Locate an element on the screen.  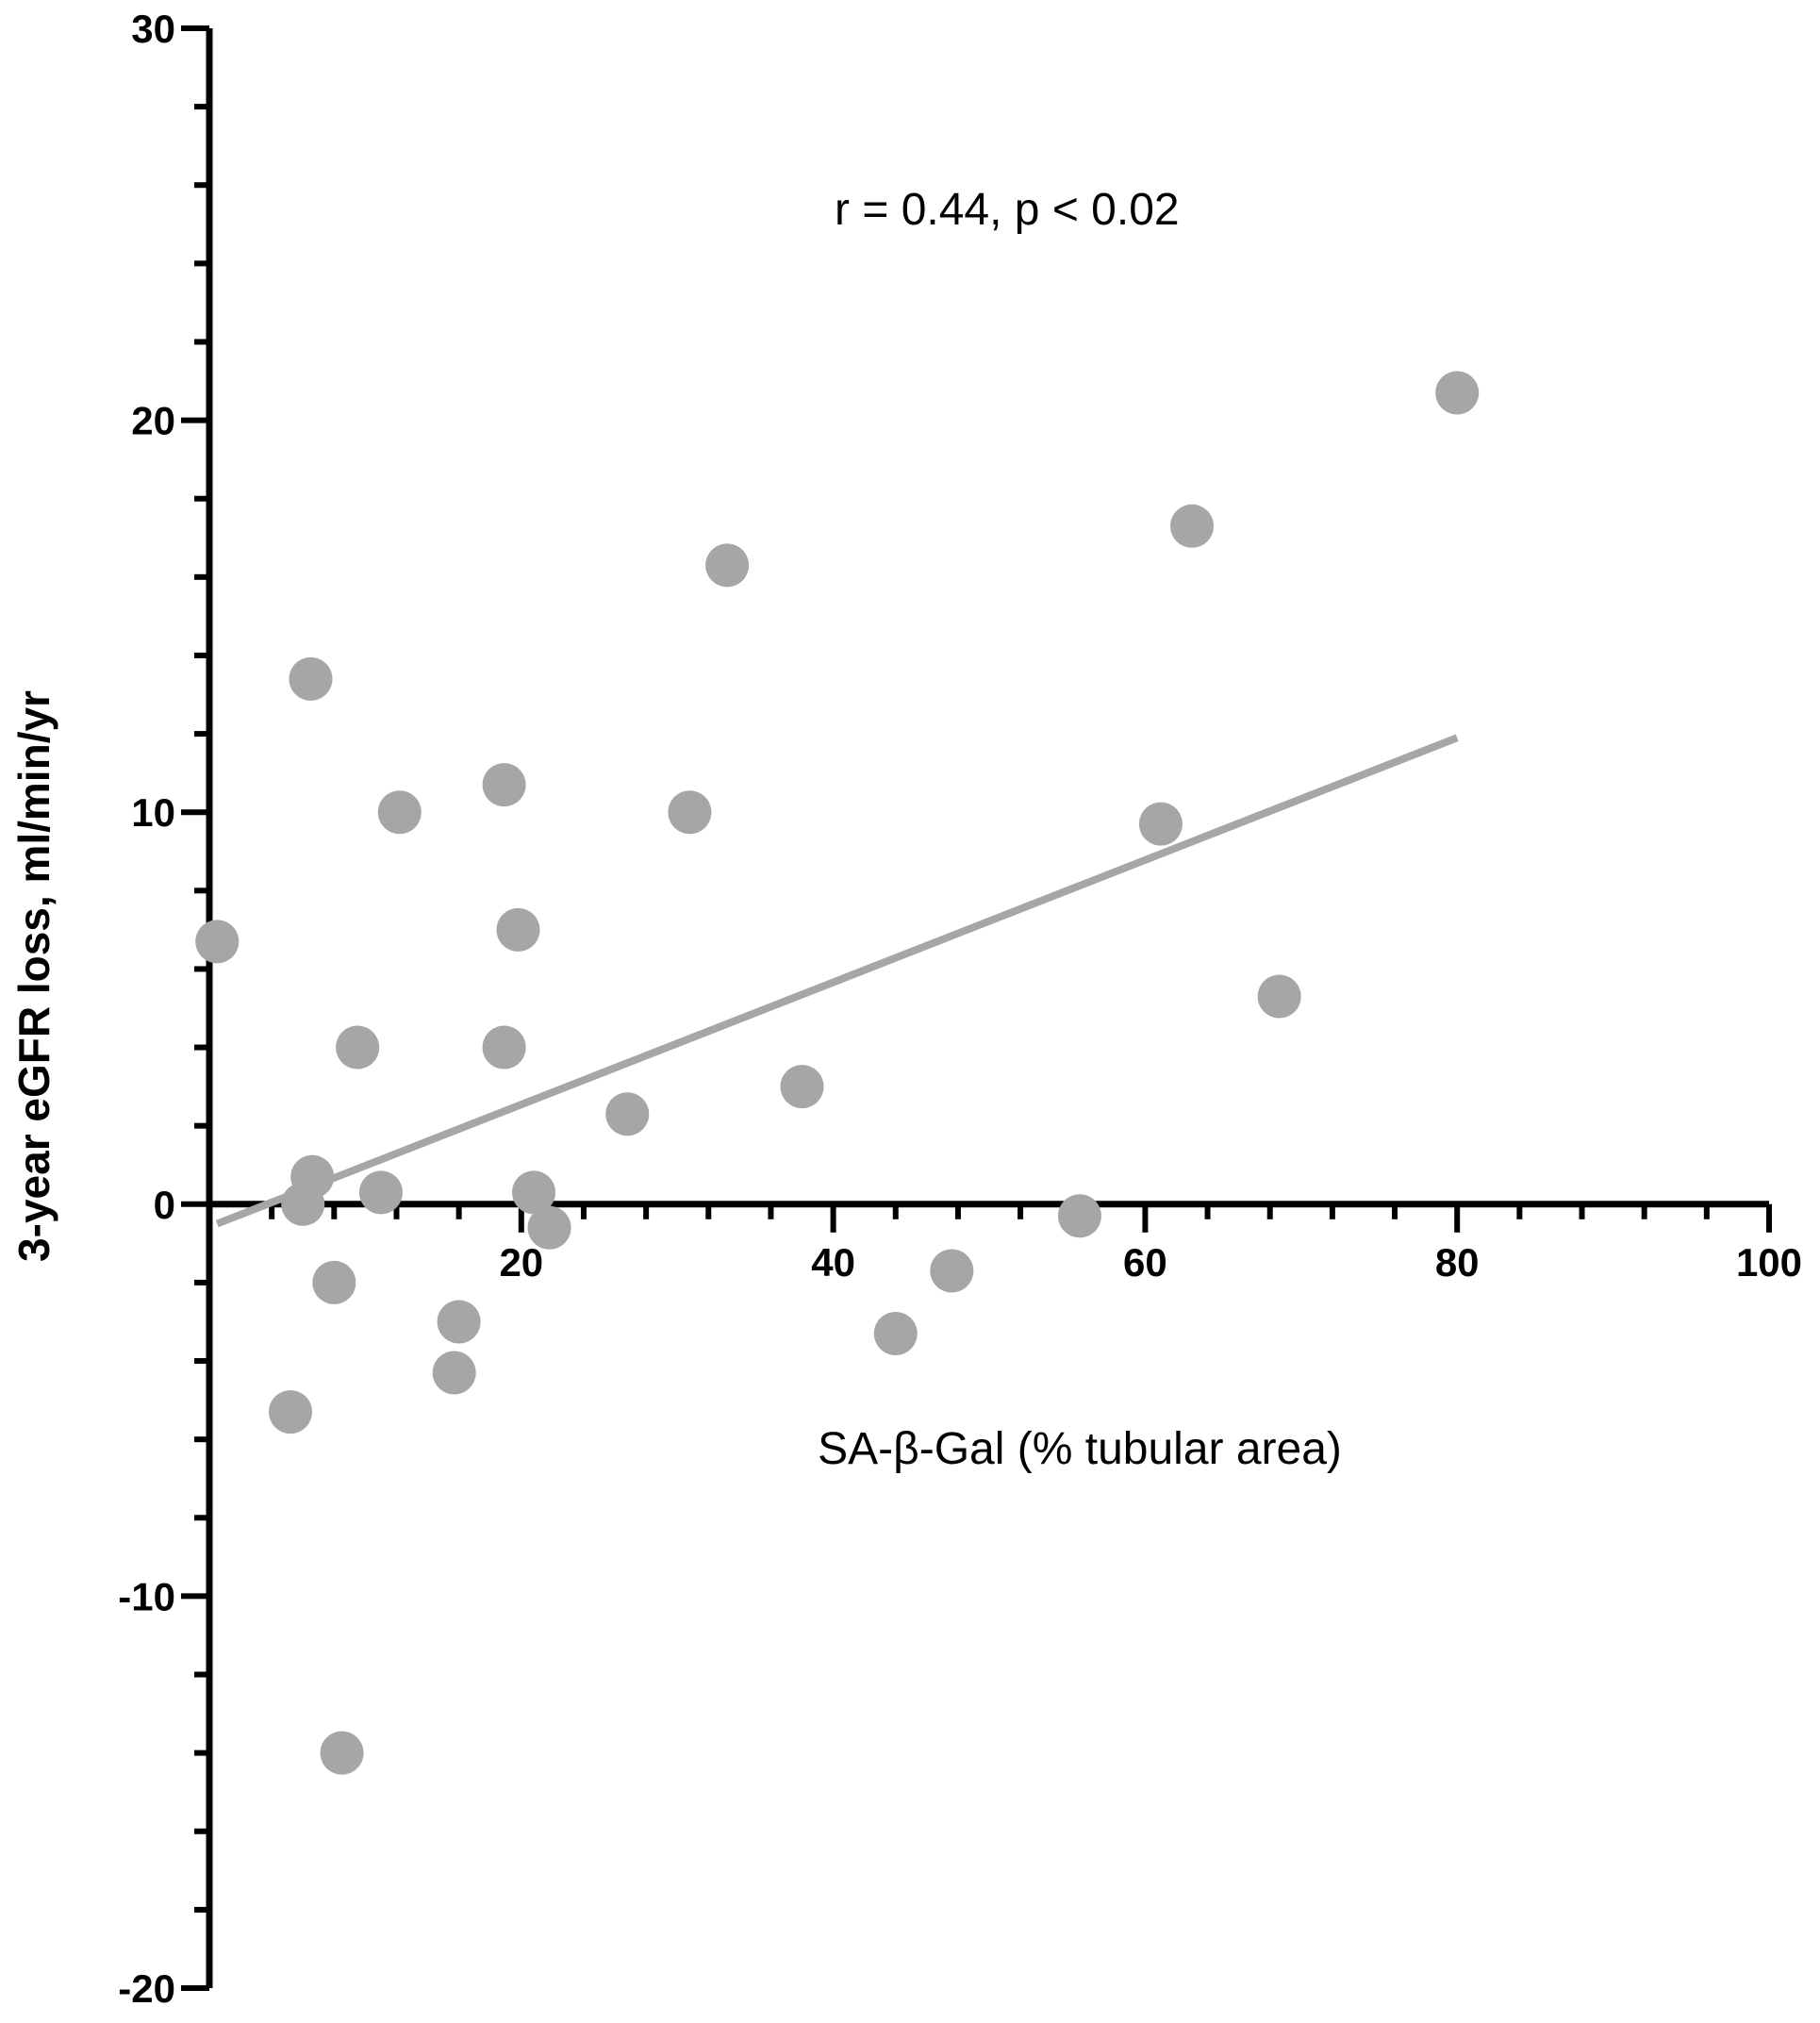
x-tick-label: 60 is located at coordinates (1145, 1262).